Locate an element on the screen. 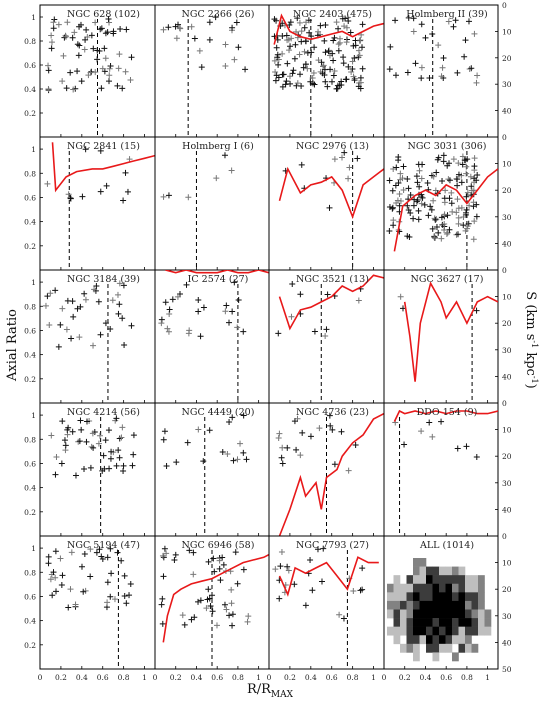 The width and height of the screenshot is (540, 717). left-tick-label: 0.4 is located at coordinates (30, 355).